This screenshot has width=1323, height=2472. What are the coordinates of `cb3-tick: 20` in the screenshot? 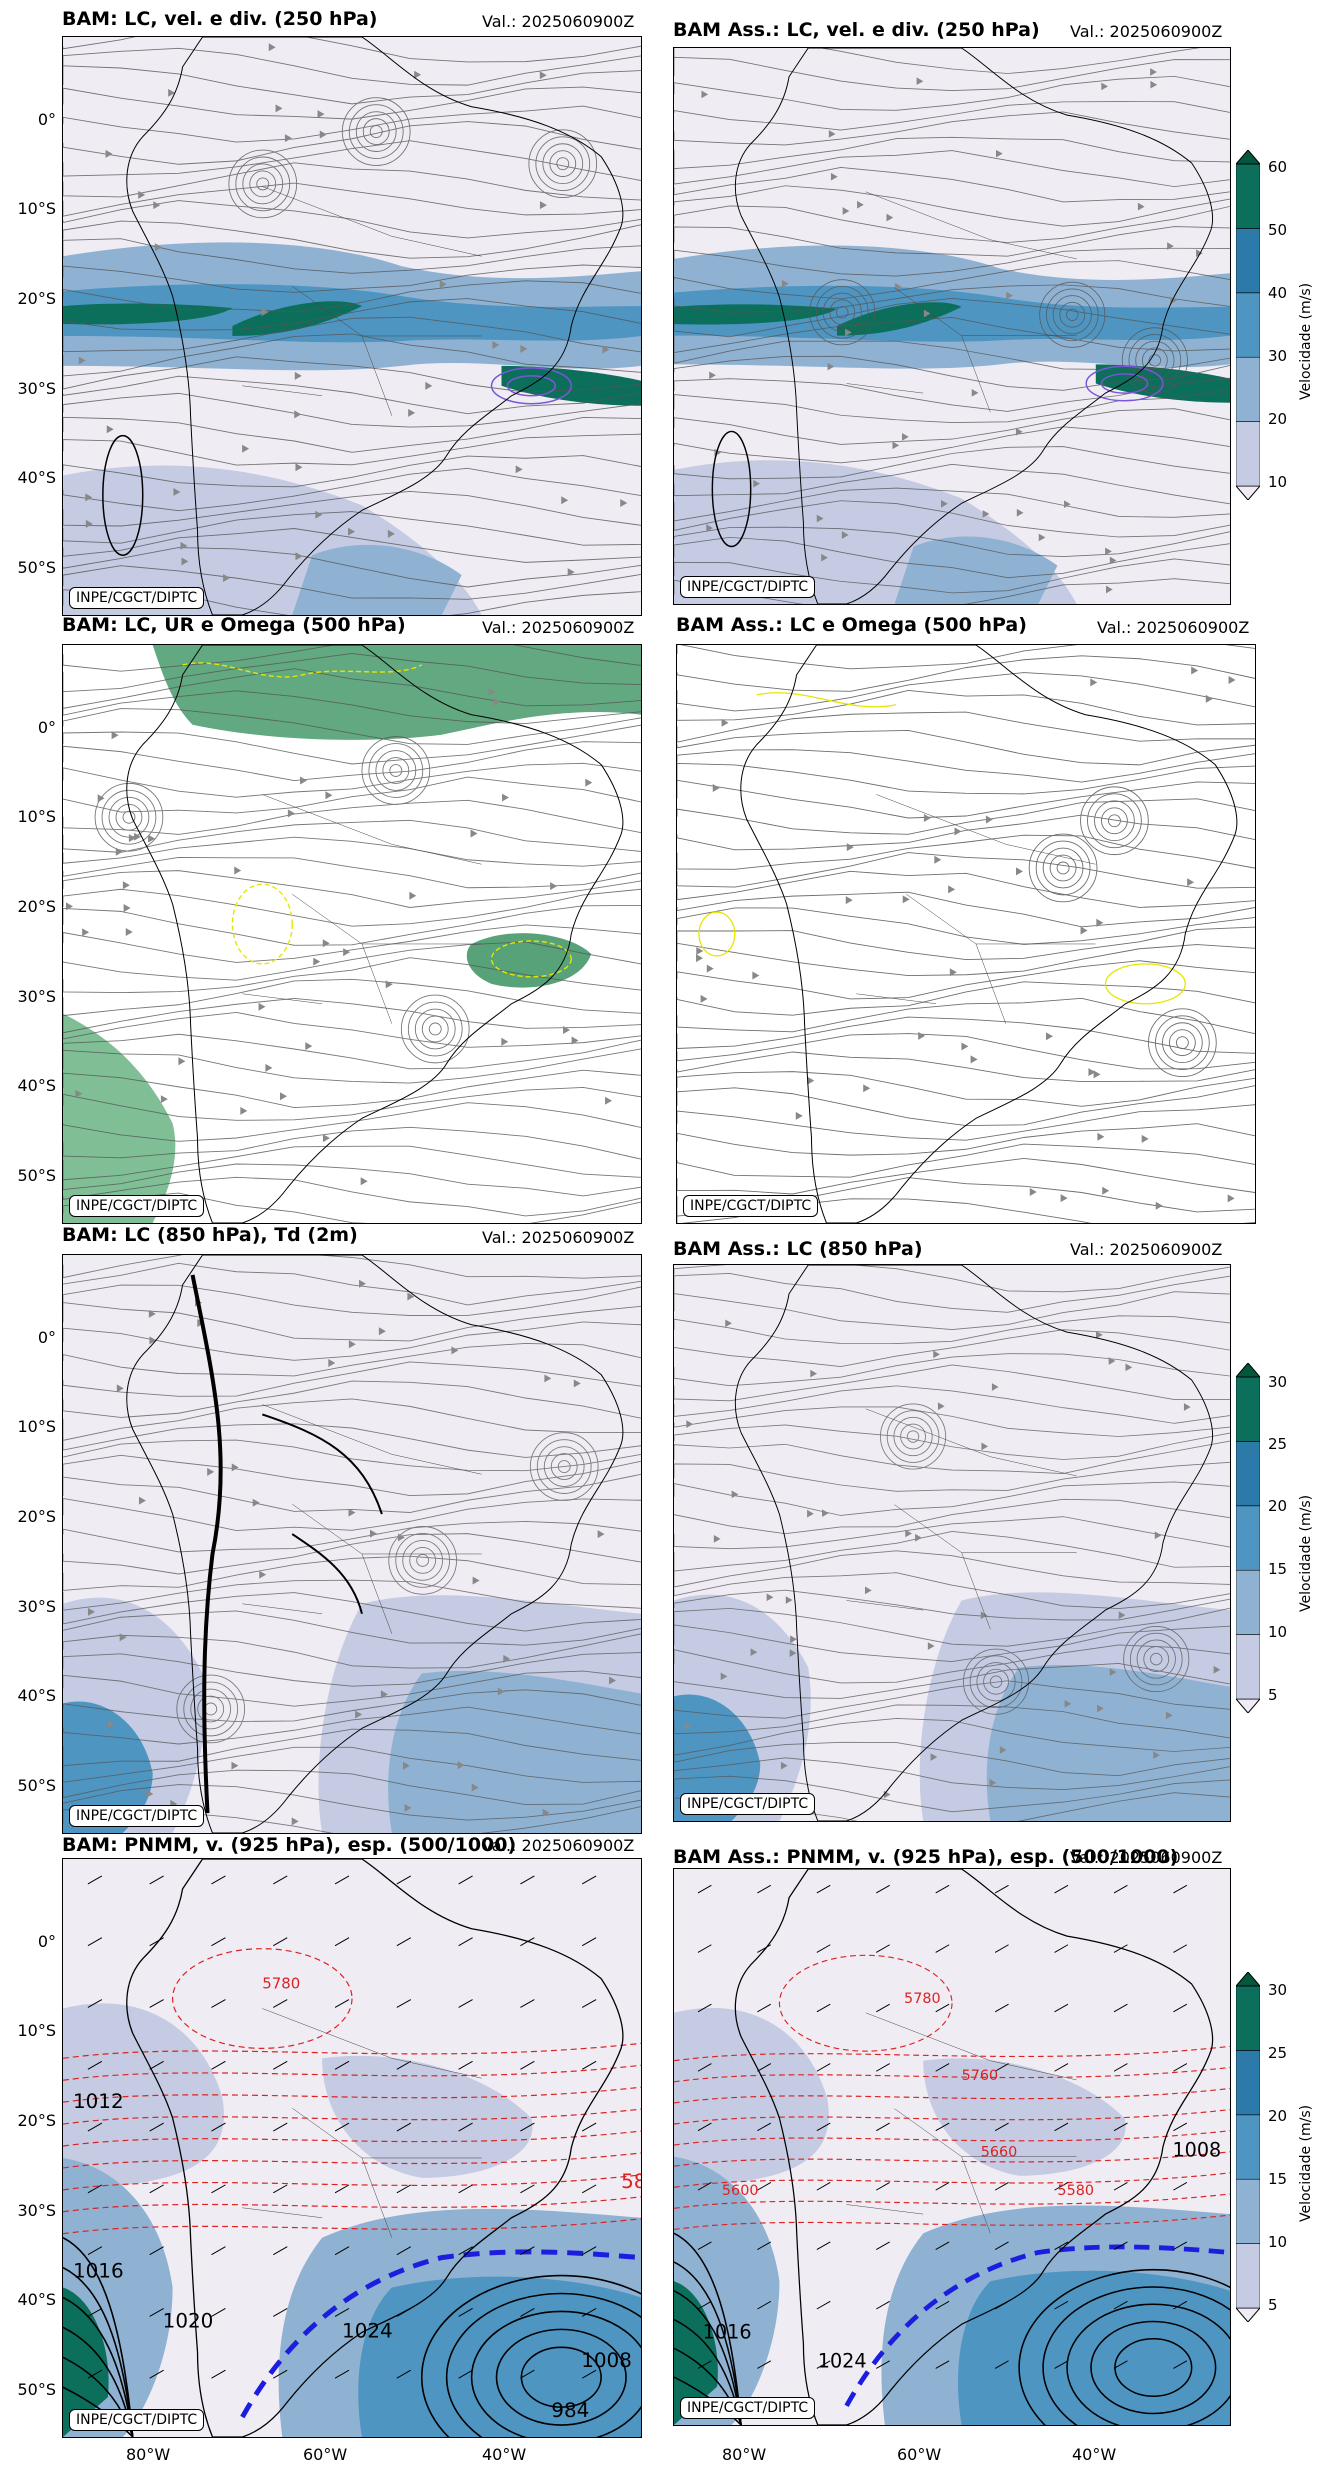 It's located at (1278, 2116).